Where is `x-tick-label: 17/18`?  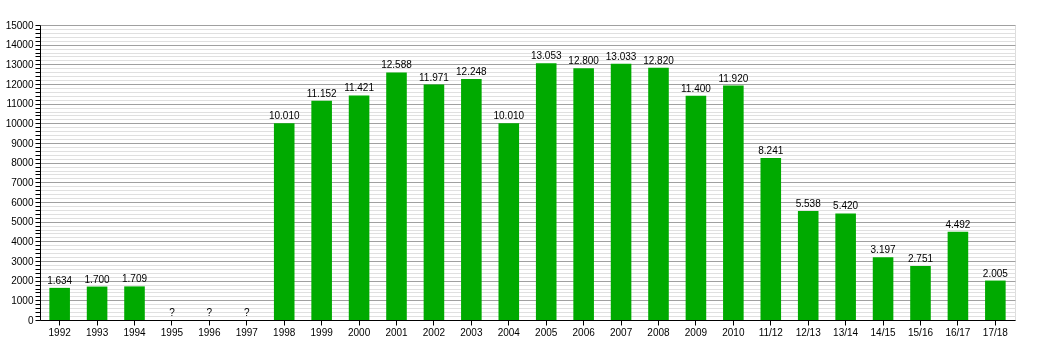
x-tick-label: 17/18 is located at coordinates (995, 332).